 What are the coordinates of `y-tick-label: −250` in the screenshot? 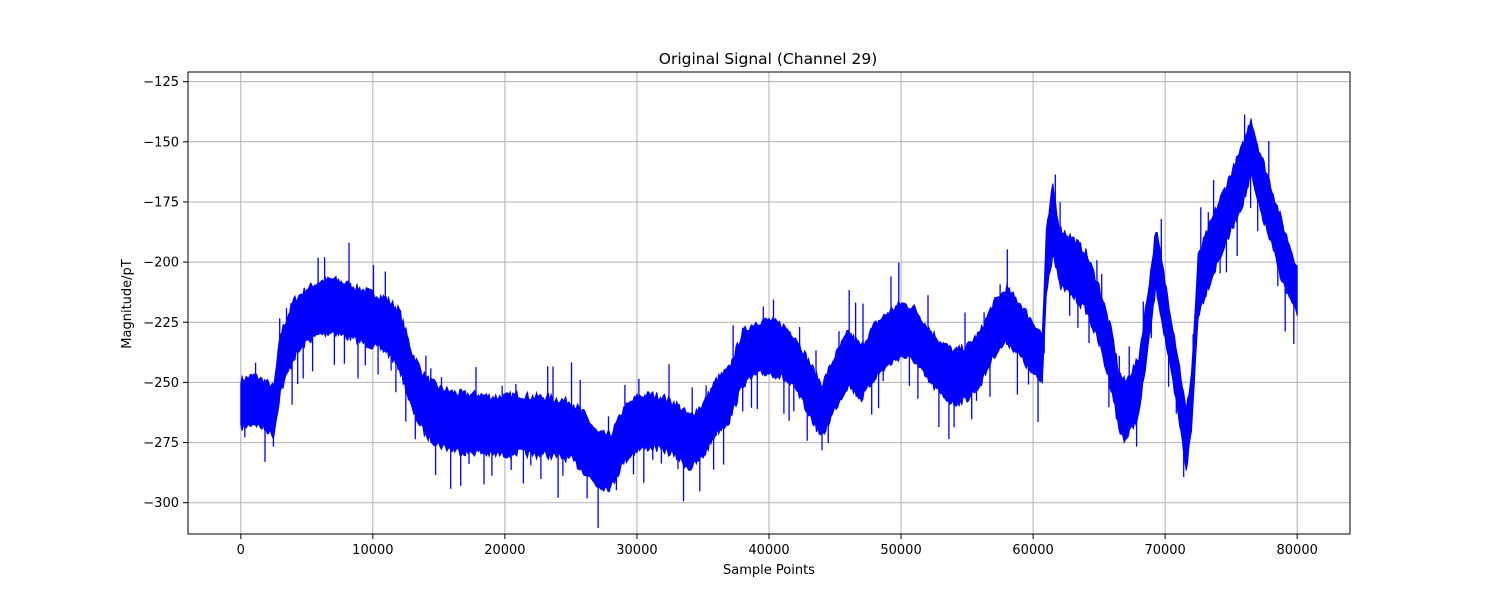 It's located at (161, 383).